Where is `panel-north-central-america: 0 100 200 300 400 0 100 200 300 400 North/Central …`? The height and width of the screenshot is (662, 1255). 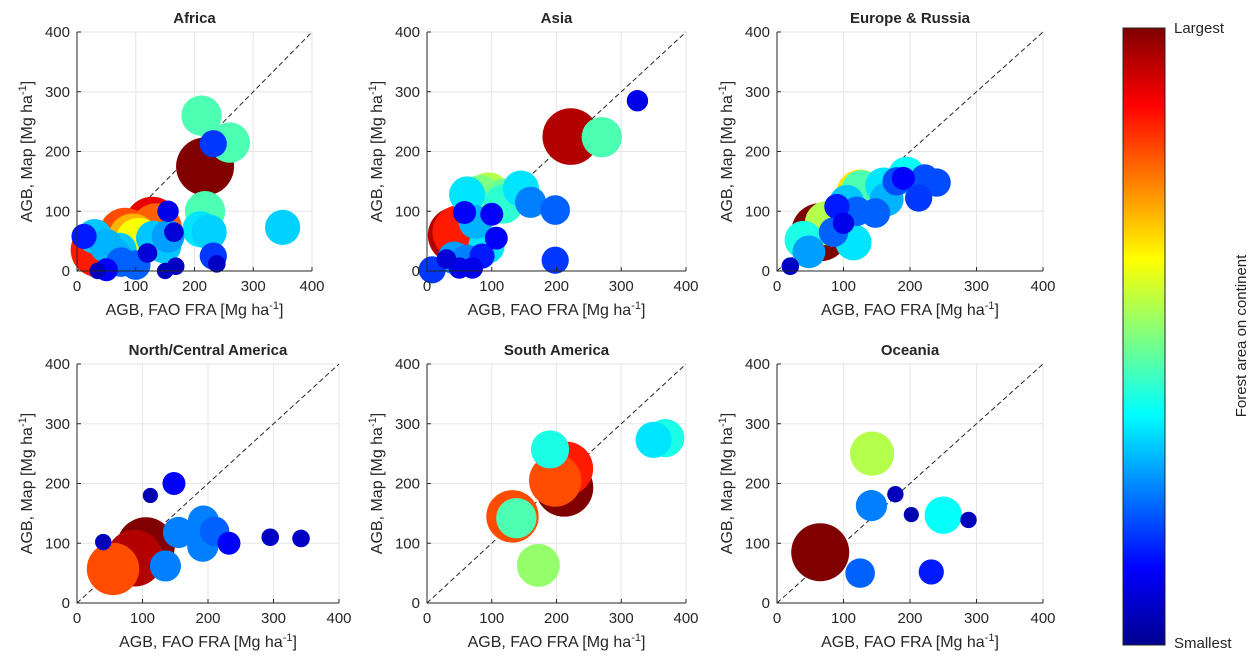 panel-north-central-america: 0 100 200 300 400 0 100 200 300 400 North/Central … is located at coordinates (184, 496).